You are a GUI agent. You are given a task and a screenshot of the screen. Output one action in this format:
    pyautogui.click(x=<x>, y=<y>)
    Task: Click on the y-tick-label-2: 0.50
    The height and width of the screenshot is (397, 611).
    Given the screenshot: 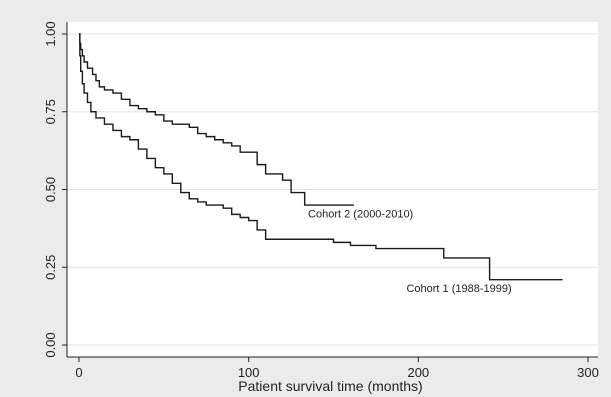 What is the action you would take?
    pyautogui.click(x=50, y=189)
    